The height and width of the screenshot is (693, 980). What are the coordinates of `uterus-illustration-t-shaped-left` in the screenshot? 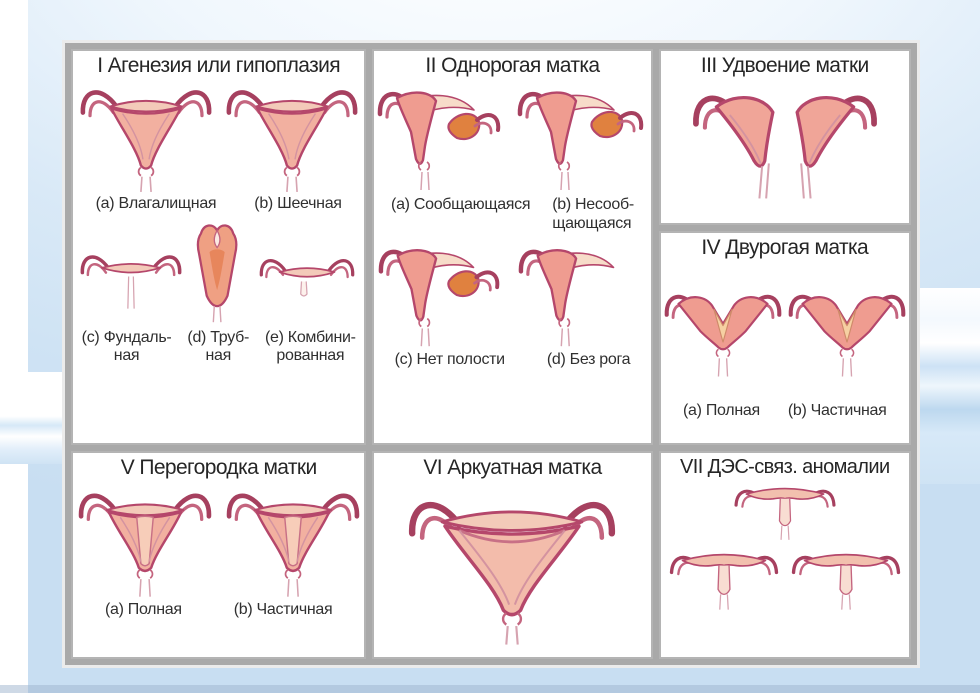 It's located at (723, 582).